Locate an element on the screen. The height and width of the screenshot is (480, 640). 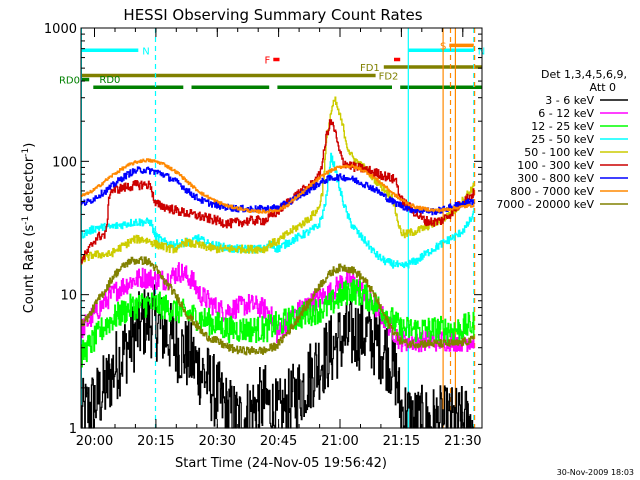
y-tick-label: 100 is located at coordinates (64, 162).